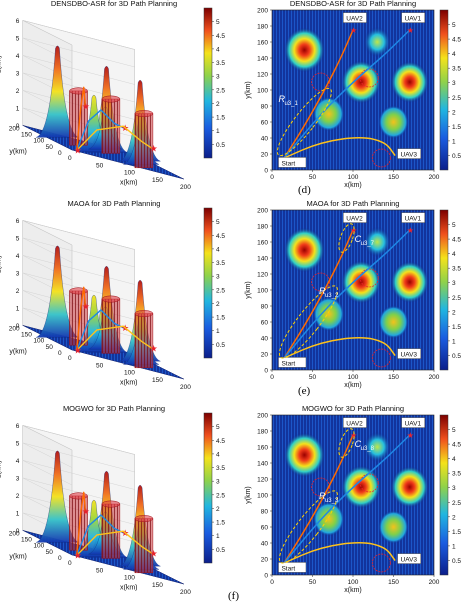  Describe the element at coordinates (265, 323) in the screenshot. I see `heatmap-3-yaxis-tick: 60` at that location.